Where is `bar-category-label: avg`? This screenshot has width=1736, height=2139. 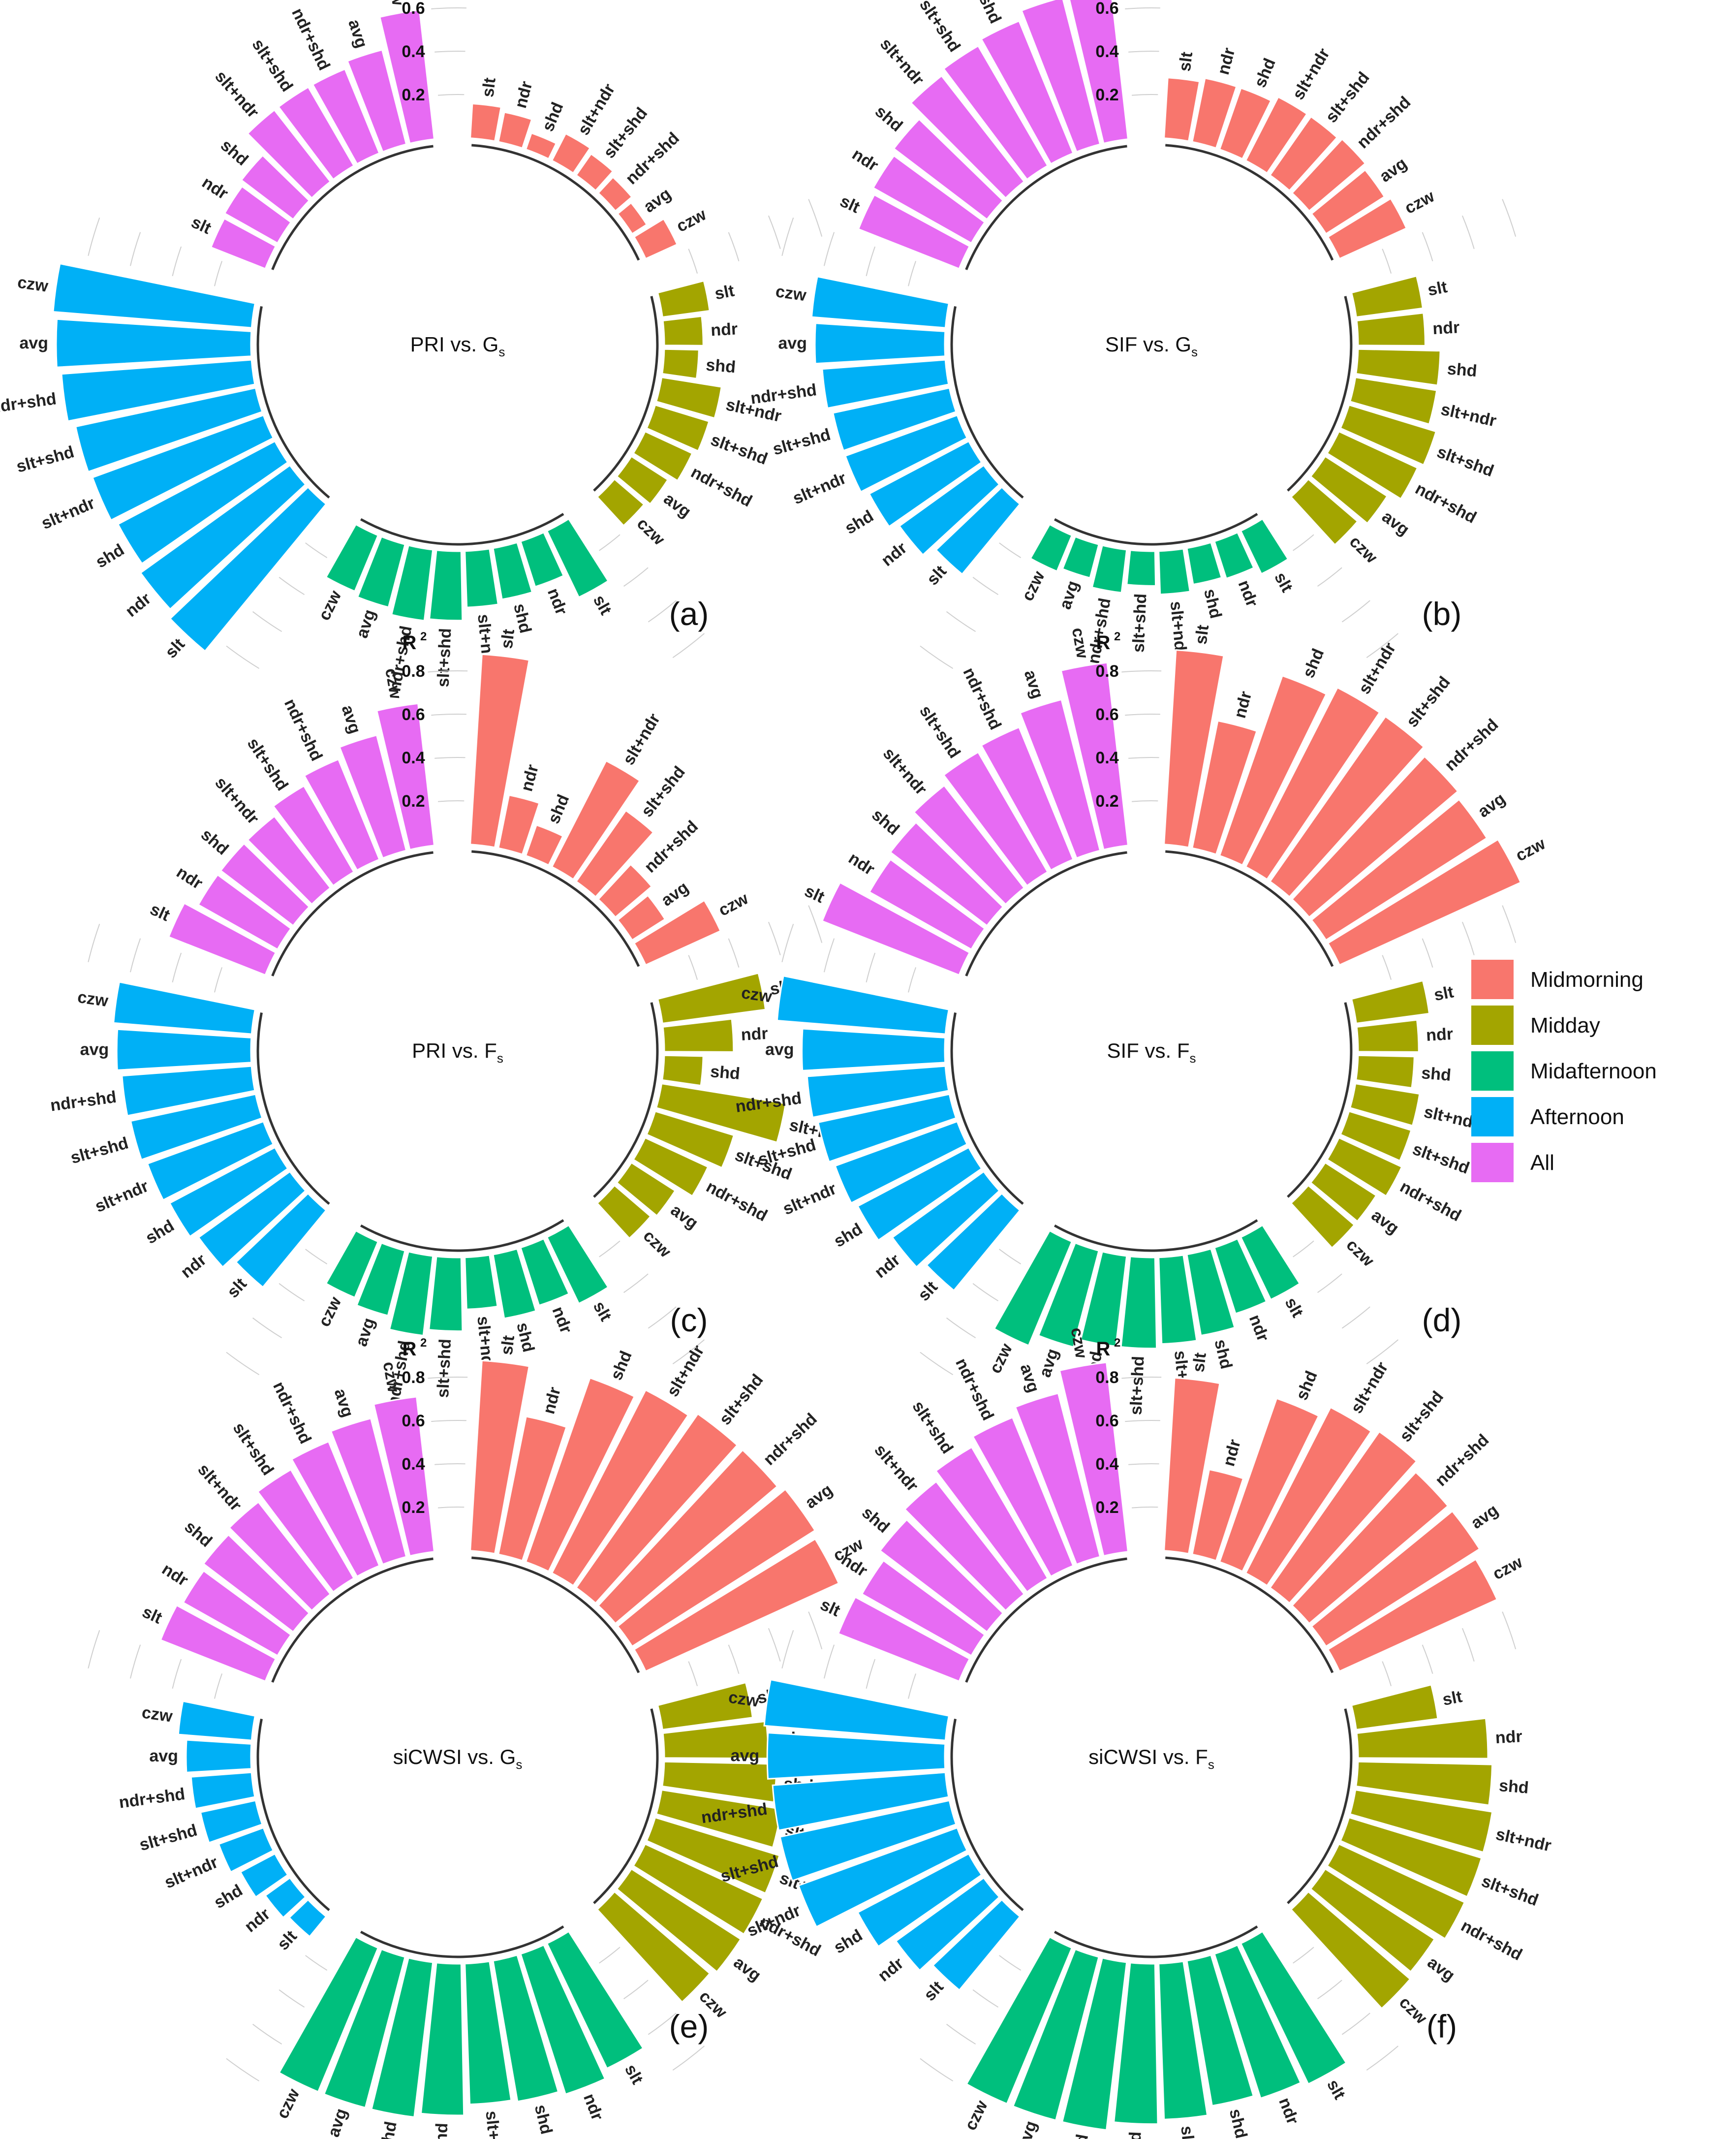
bar-category-label: avg is located at coordinates (792, 343).